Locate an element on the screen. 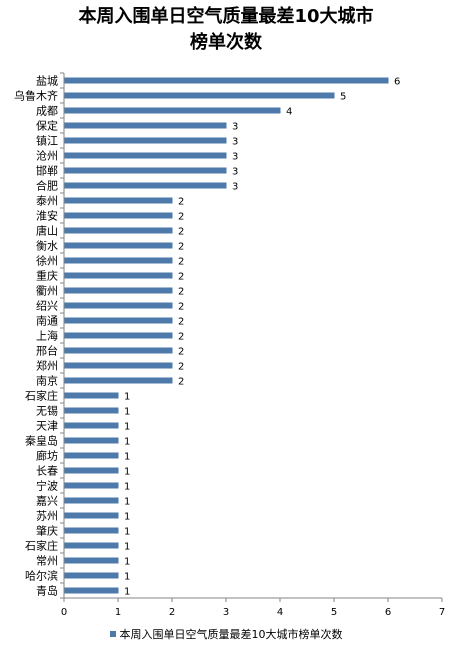 The height and width of the screenshot is (651, 452). category-label: 天津 is located at coordinates (47, 426).